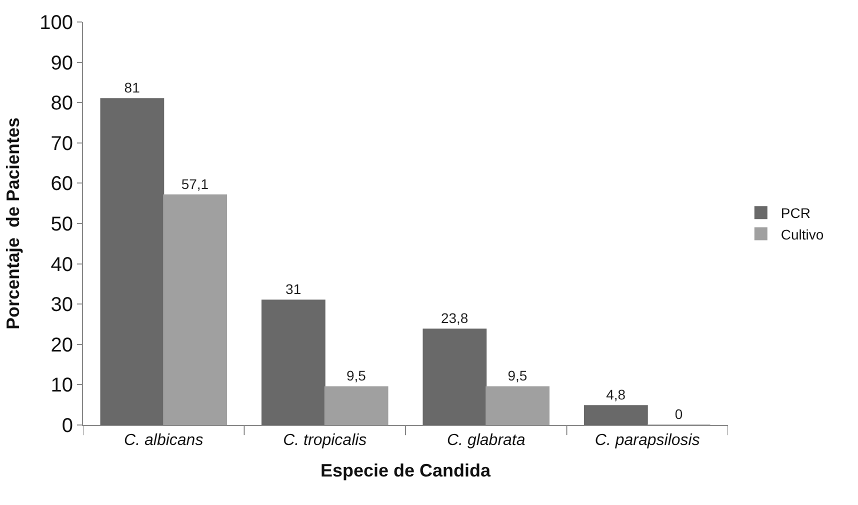 The width and height of the screenshot is (858, 505). I want to click on y-tick-label: 100, so click(56, 23).